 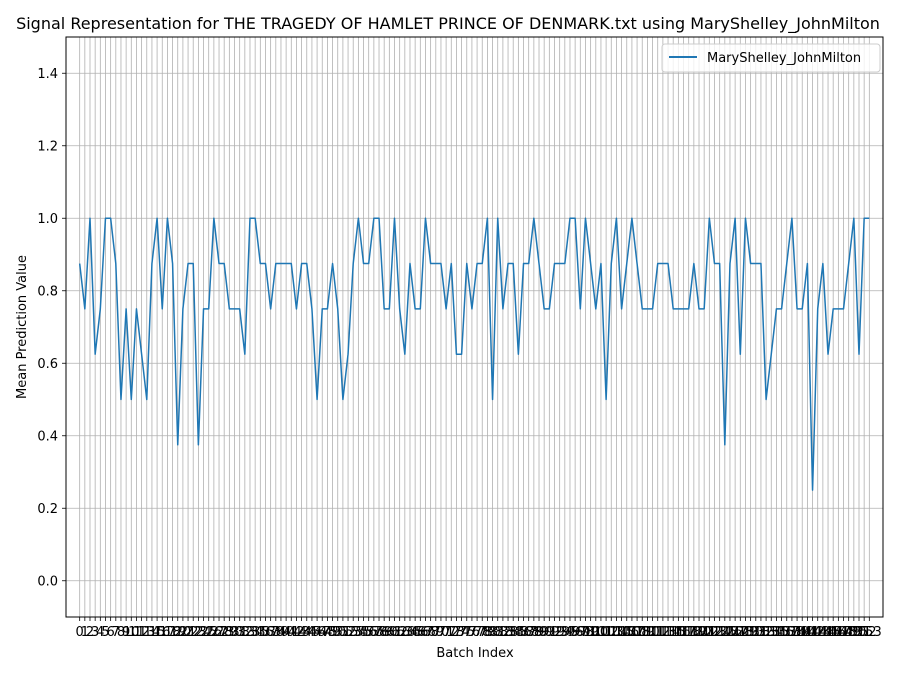 What do you see at coordinates (750, 632) in the screenshot?
I see `x-tick-label: 130` at bounding box center [750, 632].